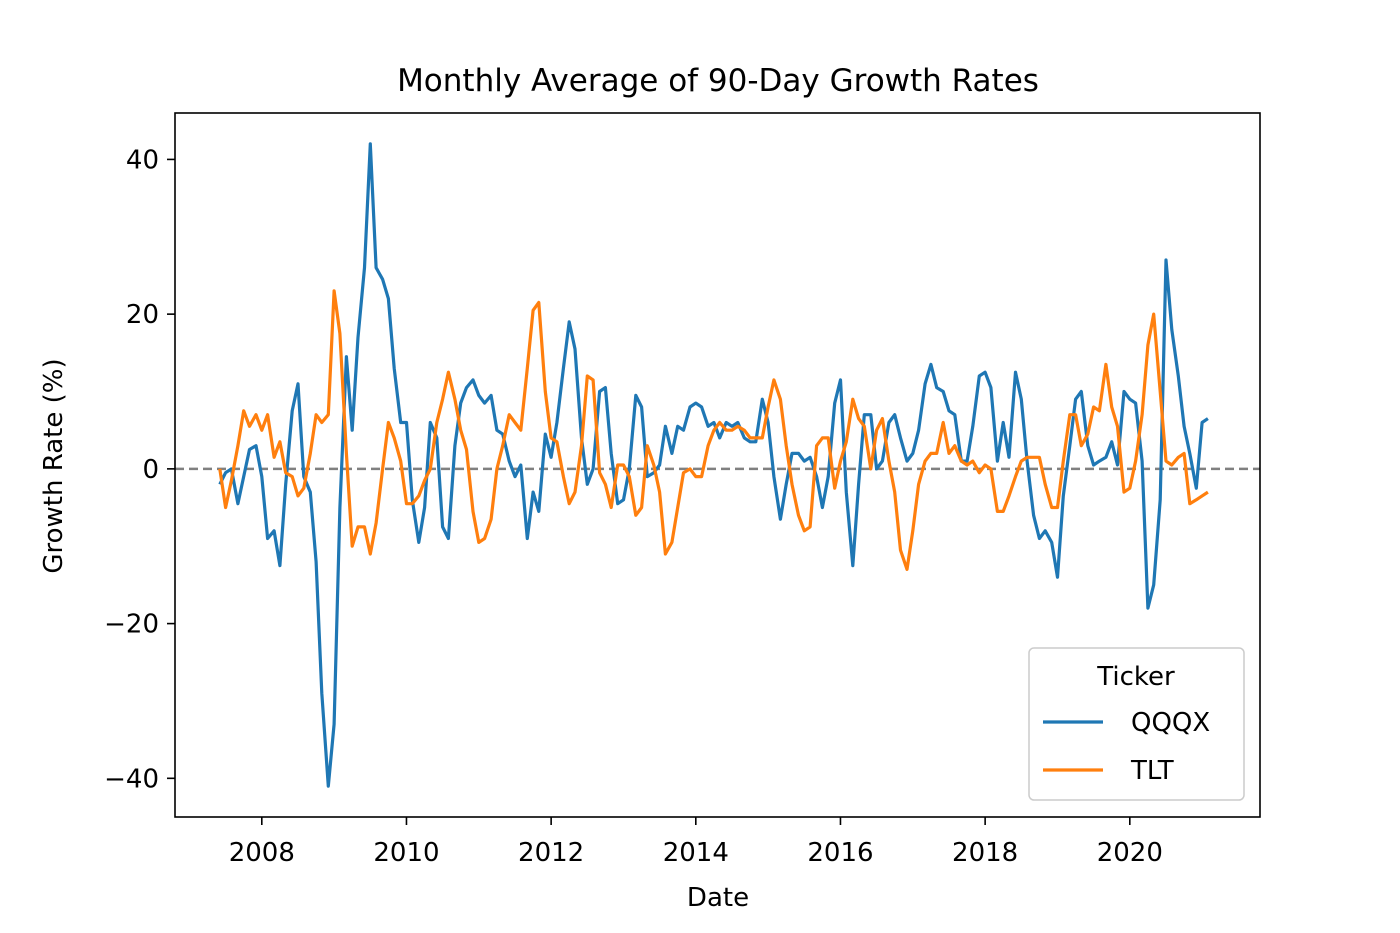 Image resolution: width=1400 pixels, height=933 pixels. I want to click on legend-label-qqqx: QQQX, so click(1170, 723).